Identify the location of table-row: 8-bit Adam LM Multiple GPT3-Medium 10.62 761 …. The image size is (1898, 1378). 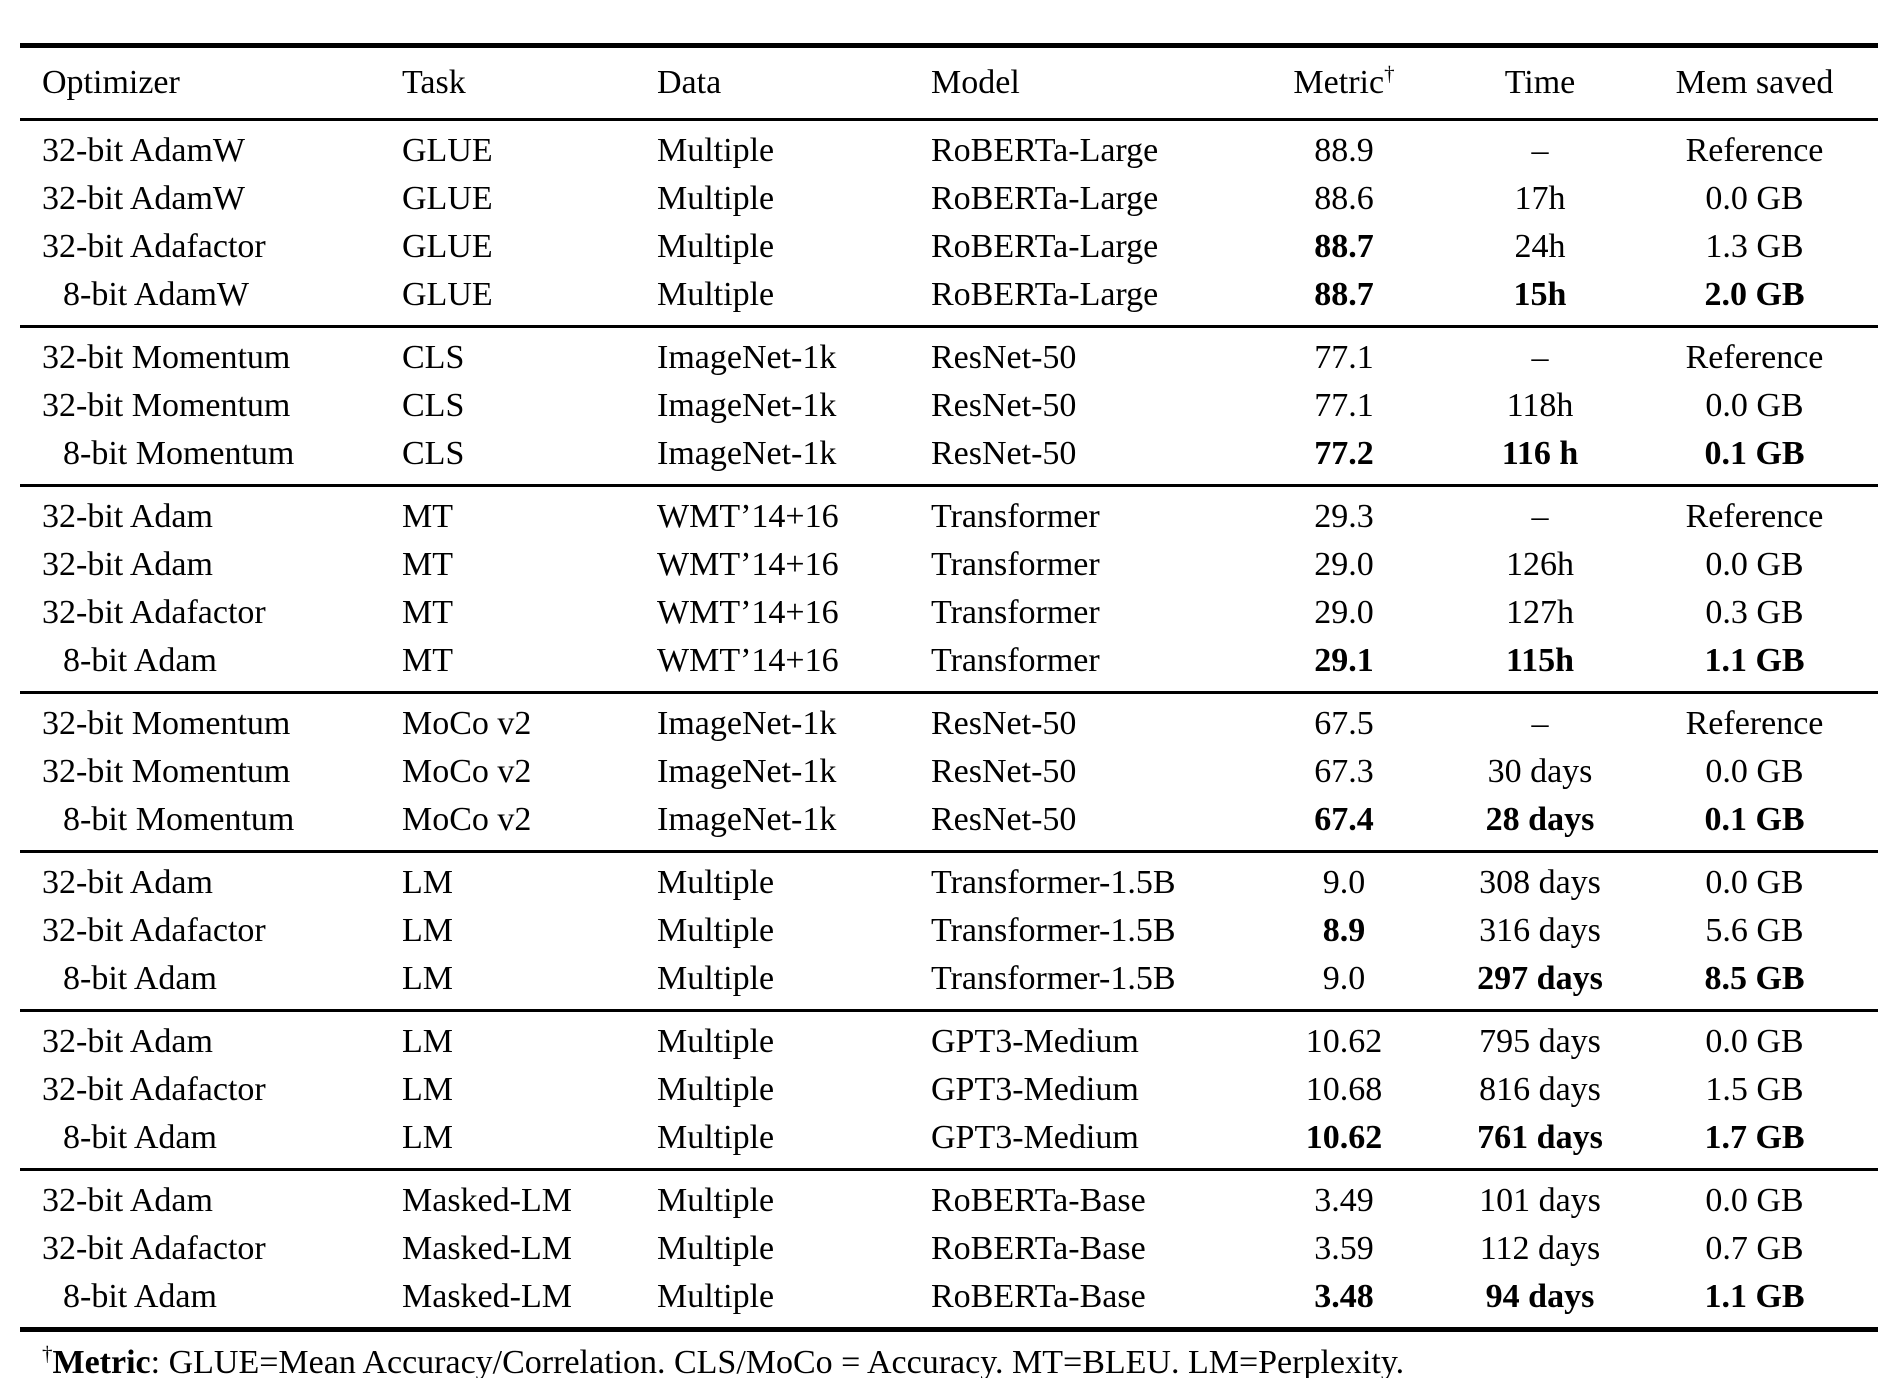
(949, 1142).